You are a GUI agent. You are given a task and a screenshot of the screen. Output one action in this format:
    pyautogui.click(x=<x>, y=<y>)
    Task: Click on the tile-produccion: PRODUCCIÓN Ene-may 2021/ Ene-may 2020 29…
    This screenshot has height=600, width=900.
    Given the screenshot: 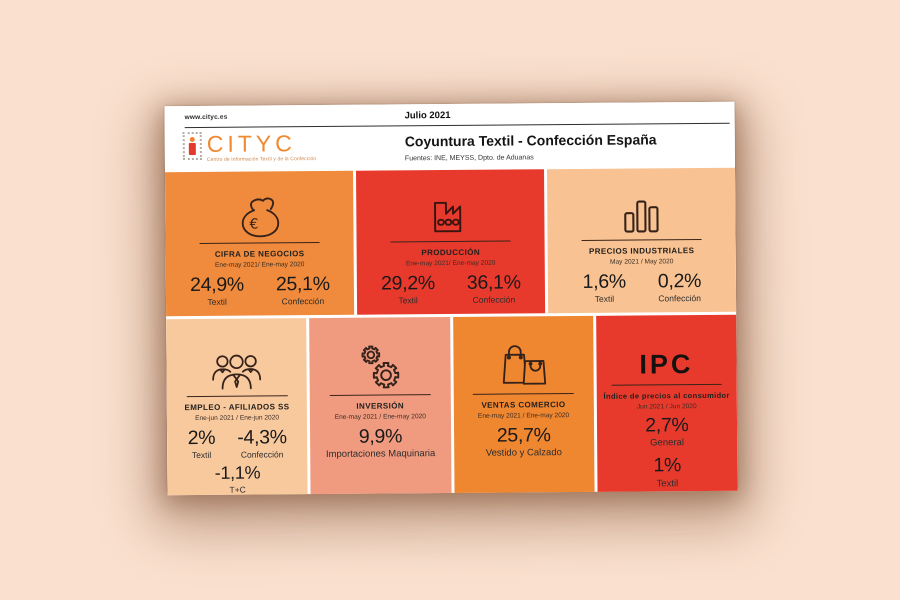 What is the action you would take?
    pyautogui.click(x=451, y=242)
    